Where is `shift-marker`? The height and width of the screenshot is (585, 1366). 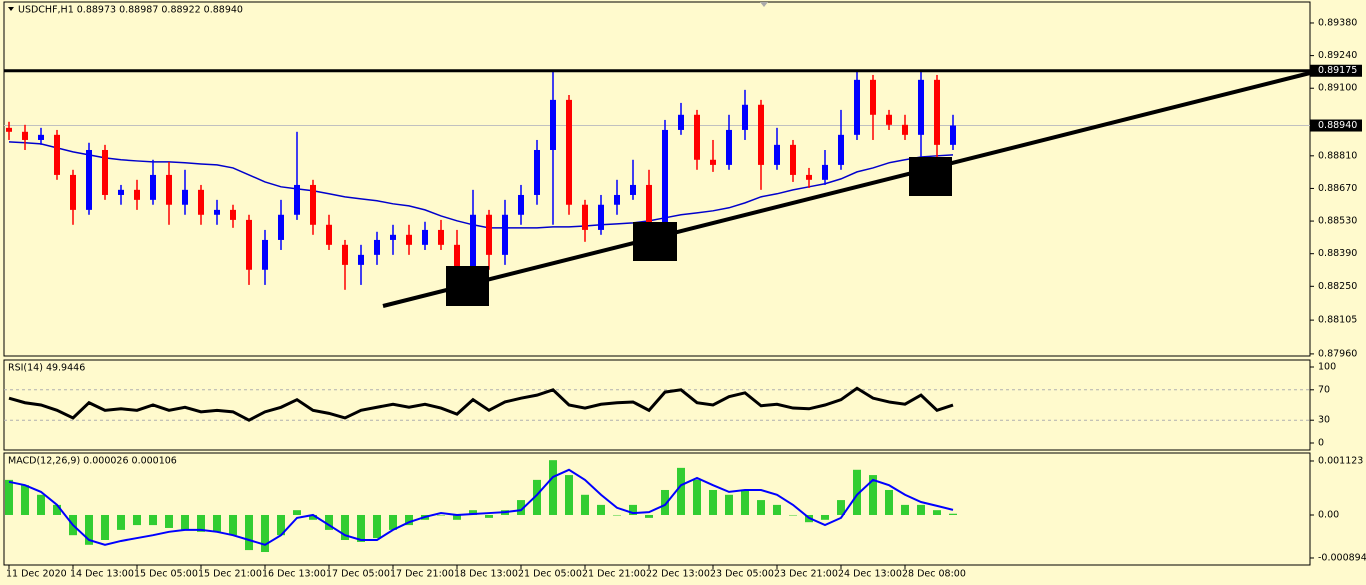 shift-marker is located at coordinates (764, 4).